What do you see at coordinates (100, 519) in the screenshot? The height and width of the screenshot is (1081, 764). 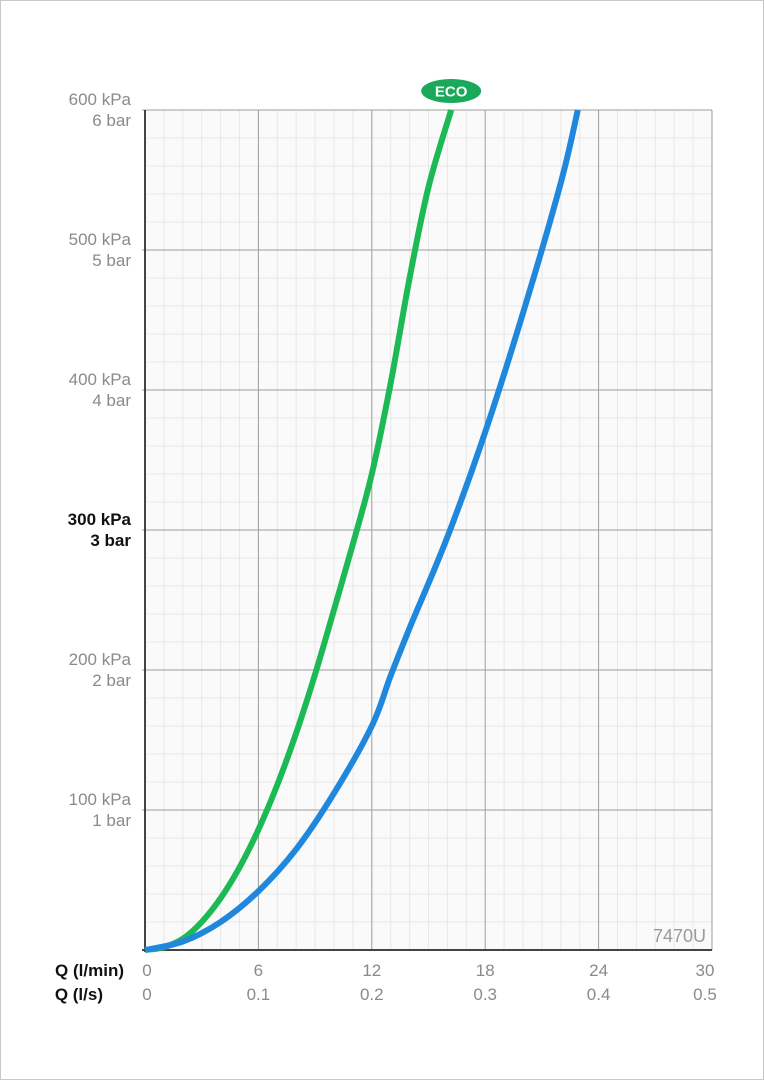 I see `y-tick-label-kpa: 300 kPa` at bounding box center [100, 519].